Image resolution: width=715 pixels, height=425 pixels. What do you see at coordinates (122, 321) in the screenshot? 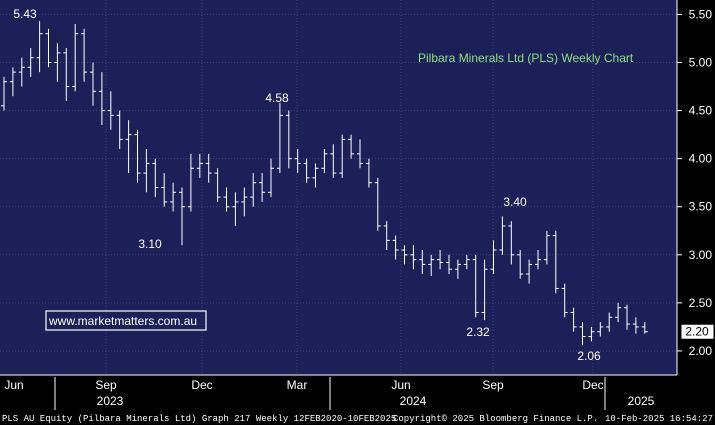
I see `website-text: www.marketmatters.com.au` at bounding box center [122, 321].